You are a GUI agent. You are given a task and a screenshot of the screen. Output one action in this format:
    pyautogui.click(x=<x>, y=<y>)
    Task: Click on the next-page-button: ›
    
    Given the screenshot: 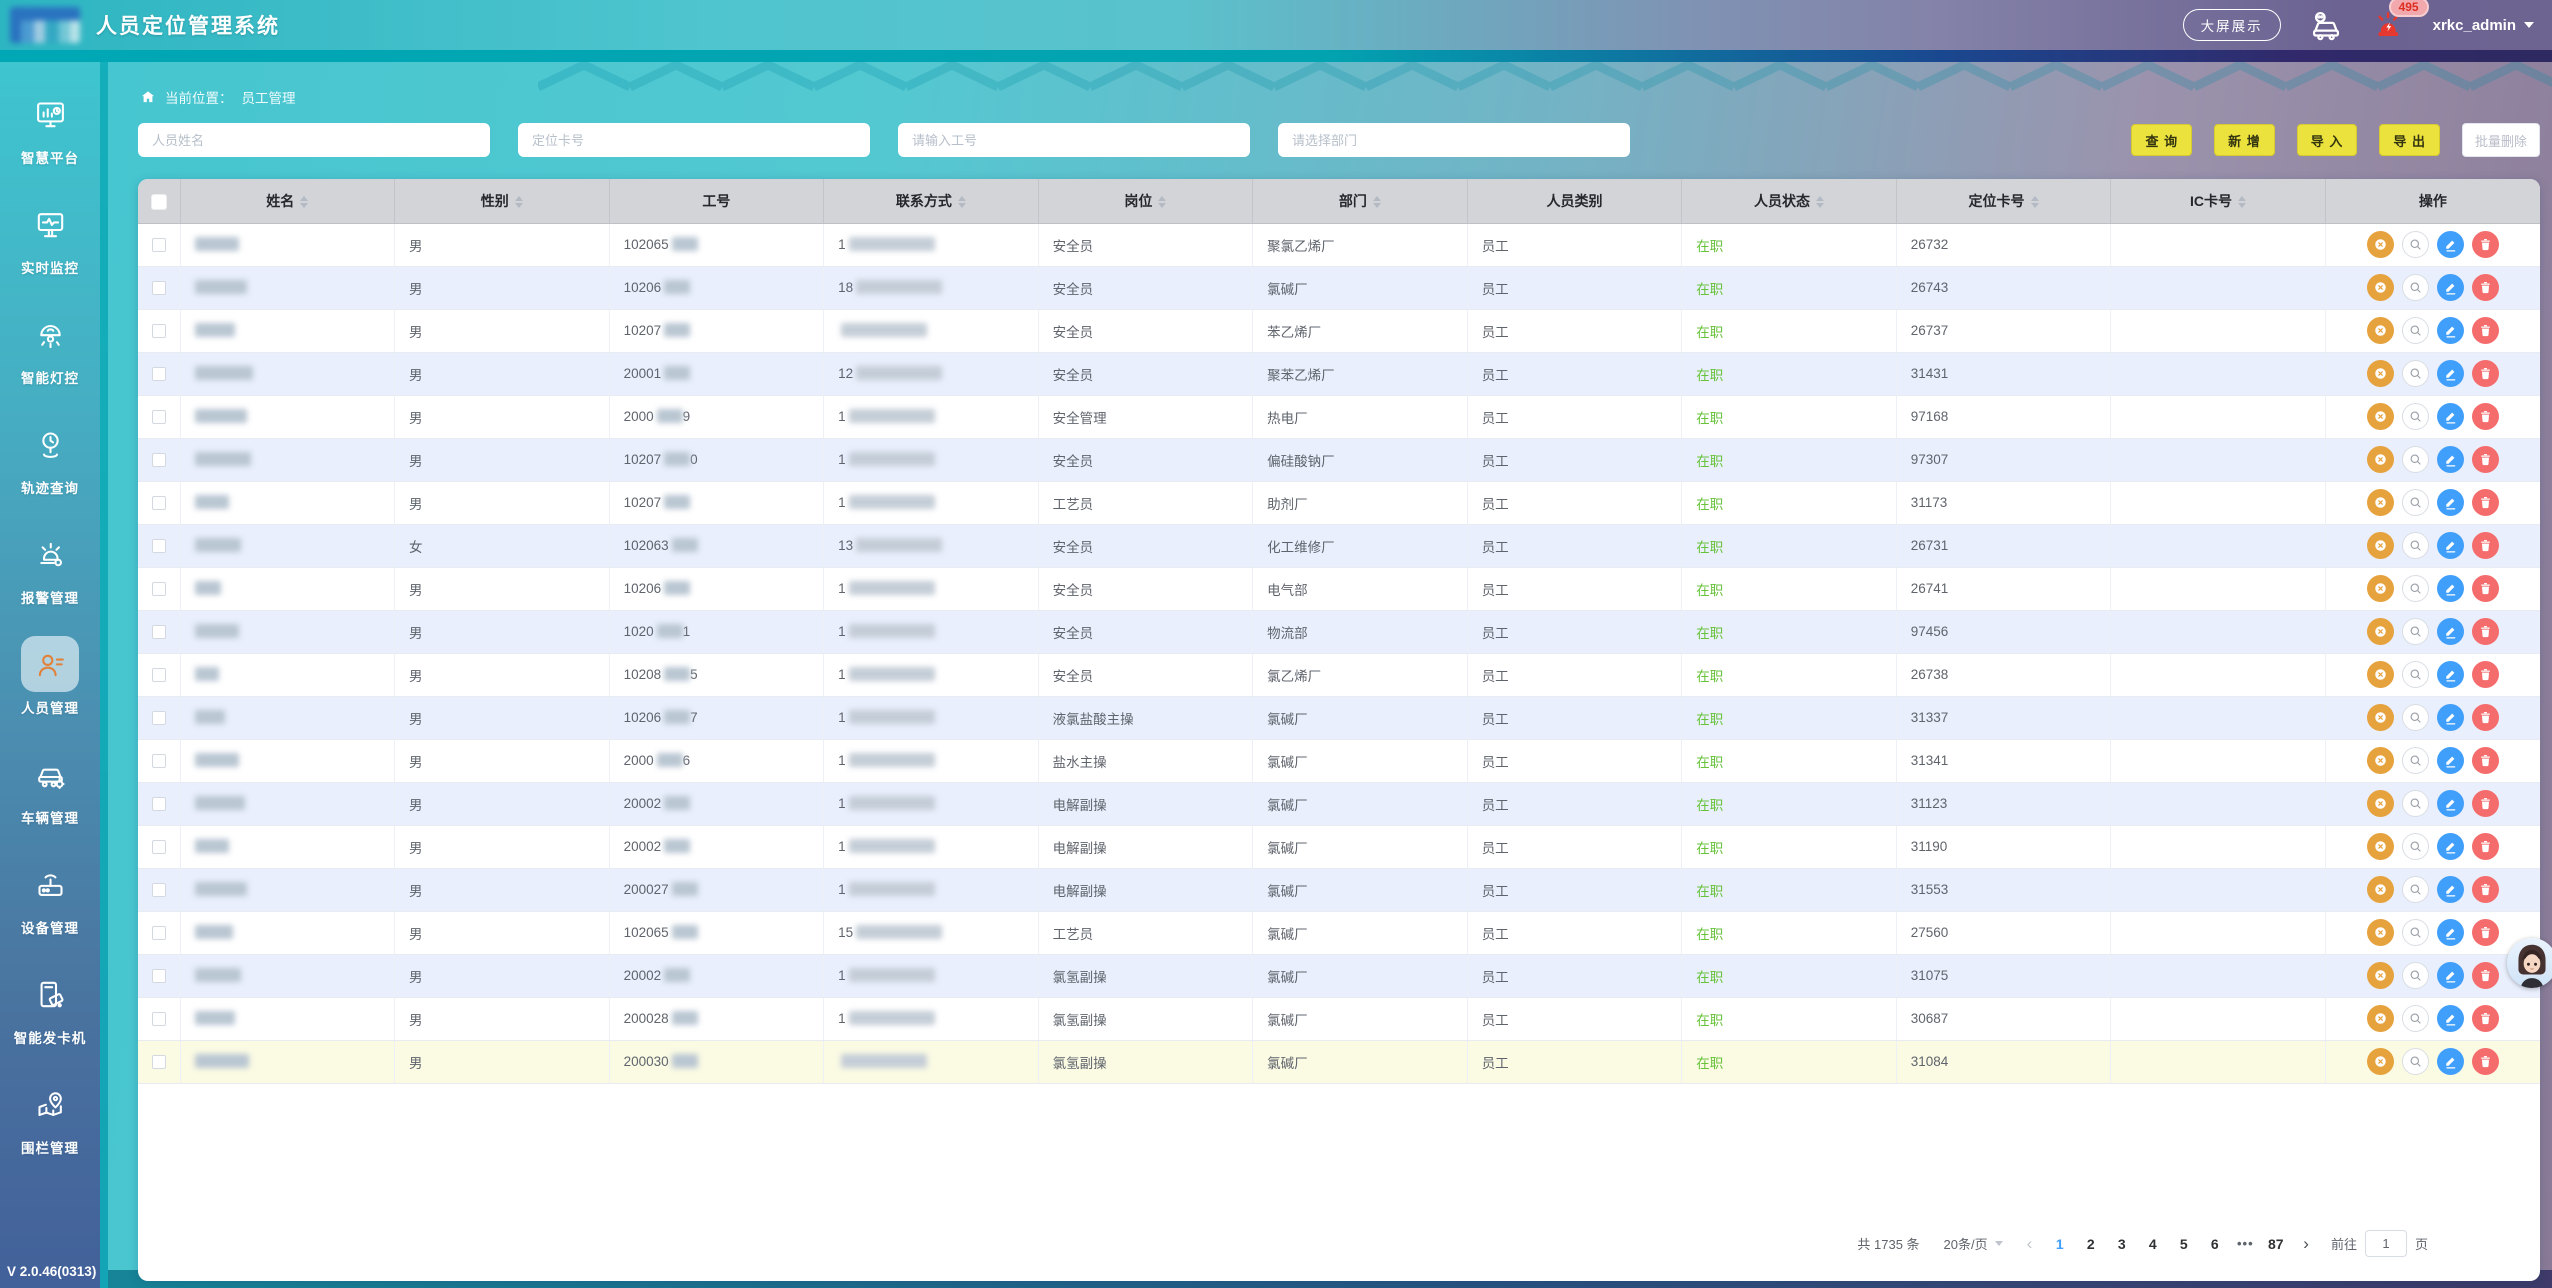 What is the action you would take?
    pyautogui.click(x=2306, y=1243)
    